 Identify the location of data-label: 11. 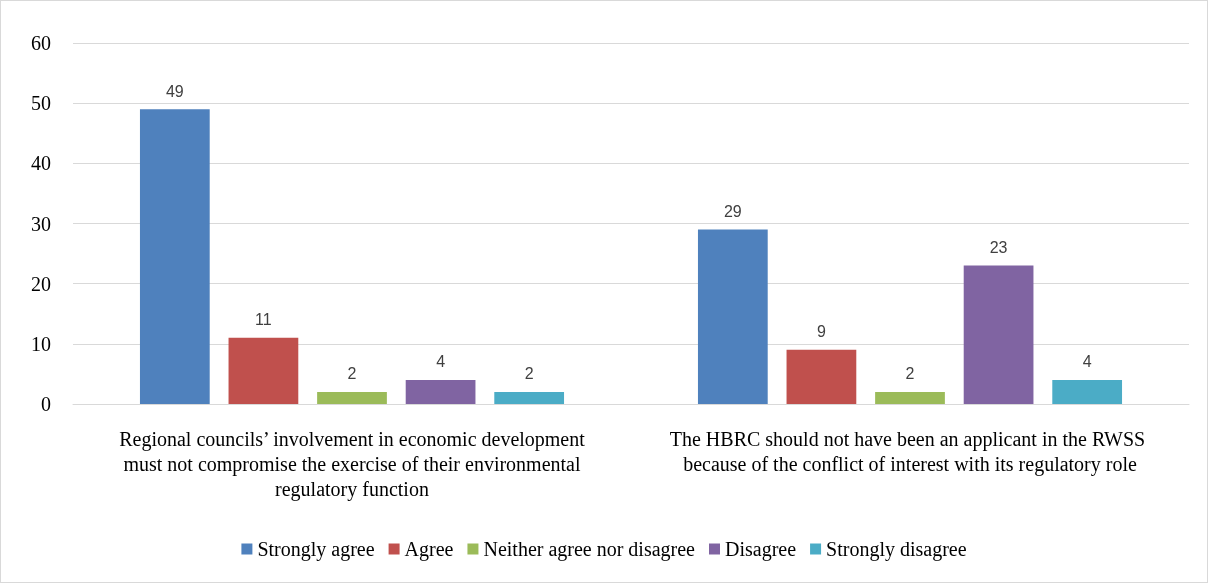
(263, 320).